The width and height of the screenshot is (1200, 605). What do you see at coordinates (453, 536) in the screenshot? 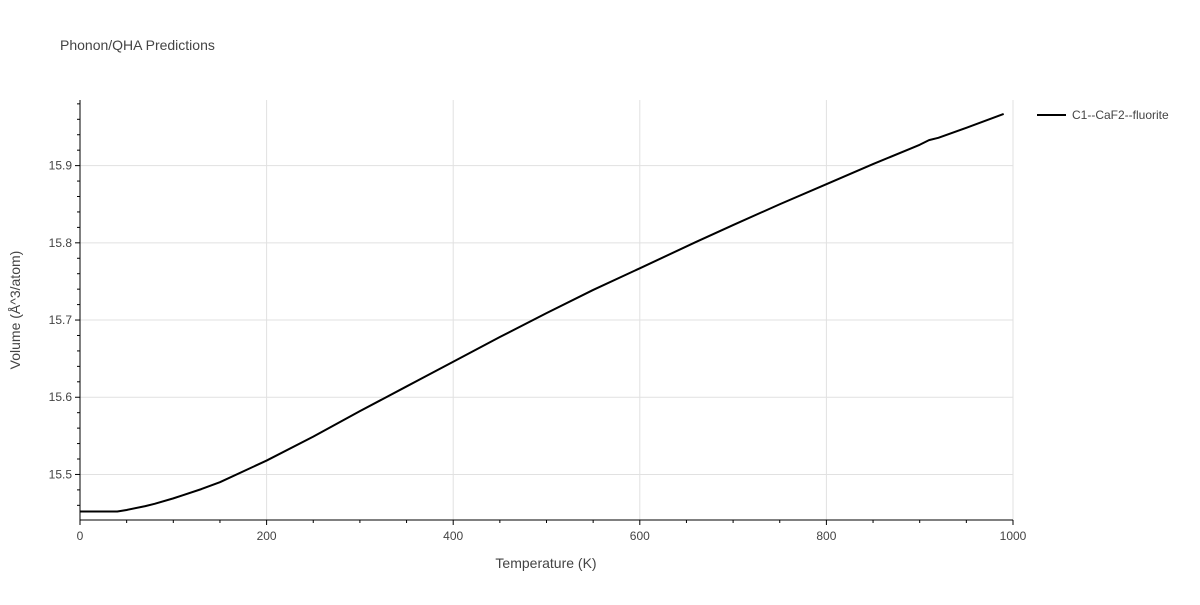
I see `x-tick-label: 400` at bounding box center [453, 536].